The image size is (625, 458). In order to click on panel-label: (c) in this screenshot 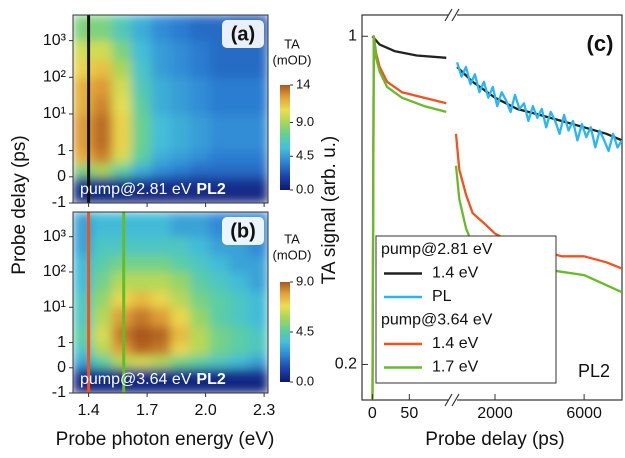, I will do `click(600, 43)`.